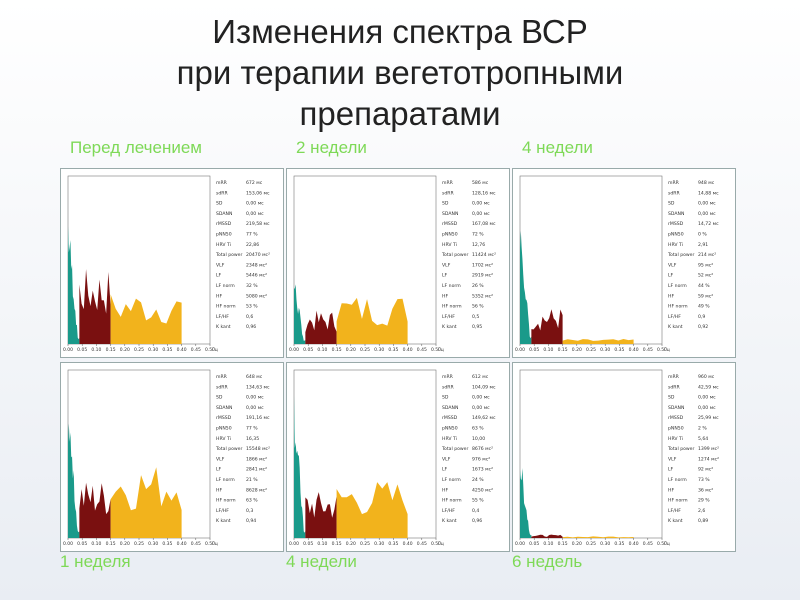 This screenshot has height=600, width=800. What do you see at coordinates (251, 327) in the screenshot?
I see `stat-value: 0,96` at bounding box center [251, 327].